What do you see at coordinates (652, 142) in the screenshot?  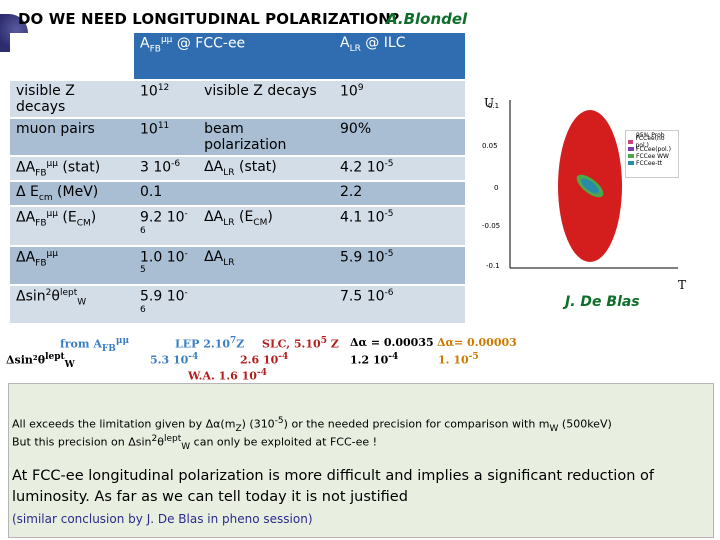 I see `legend-item: FCCee(no pol.)` at bounding box center [652, 142].